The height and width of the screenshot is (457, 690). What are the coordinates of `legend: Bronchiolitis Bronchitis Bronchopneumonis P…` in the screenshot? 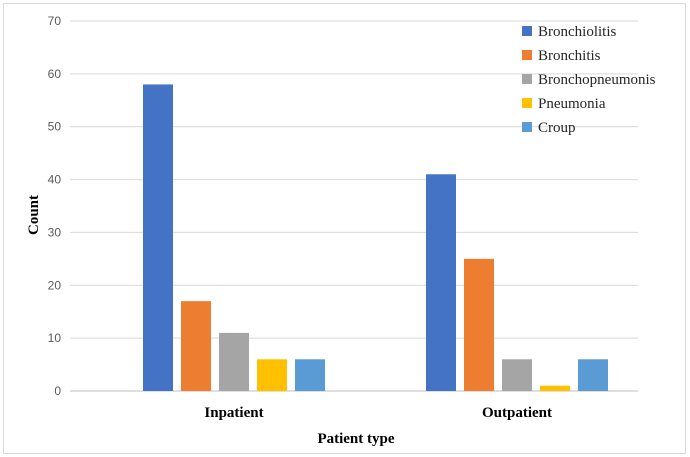 It's located at (589, 80).